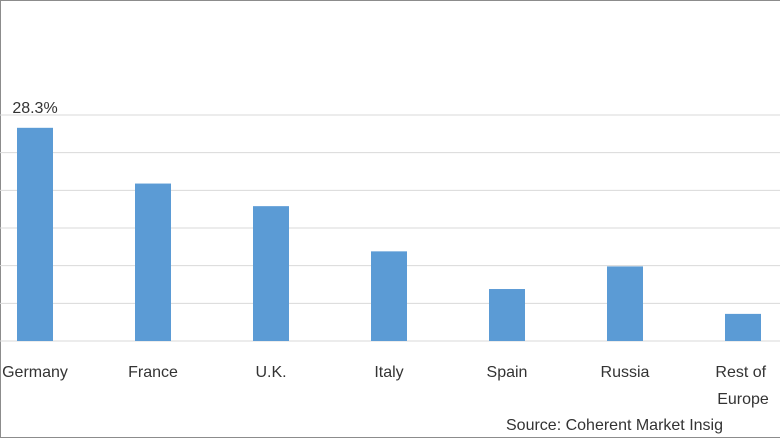 The height and width of the screenshot is (440, 780). I want to click on x-tick-label: Spain, so click(507, 372).